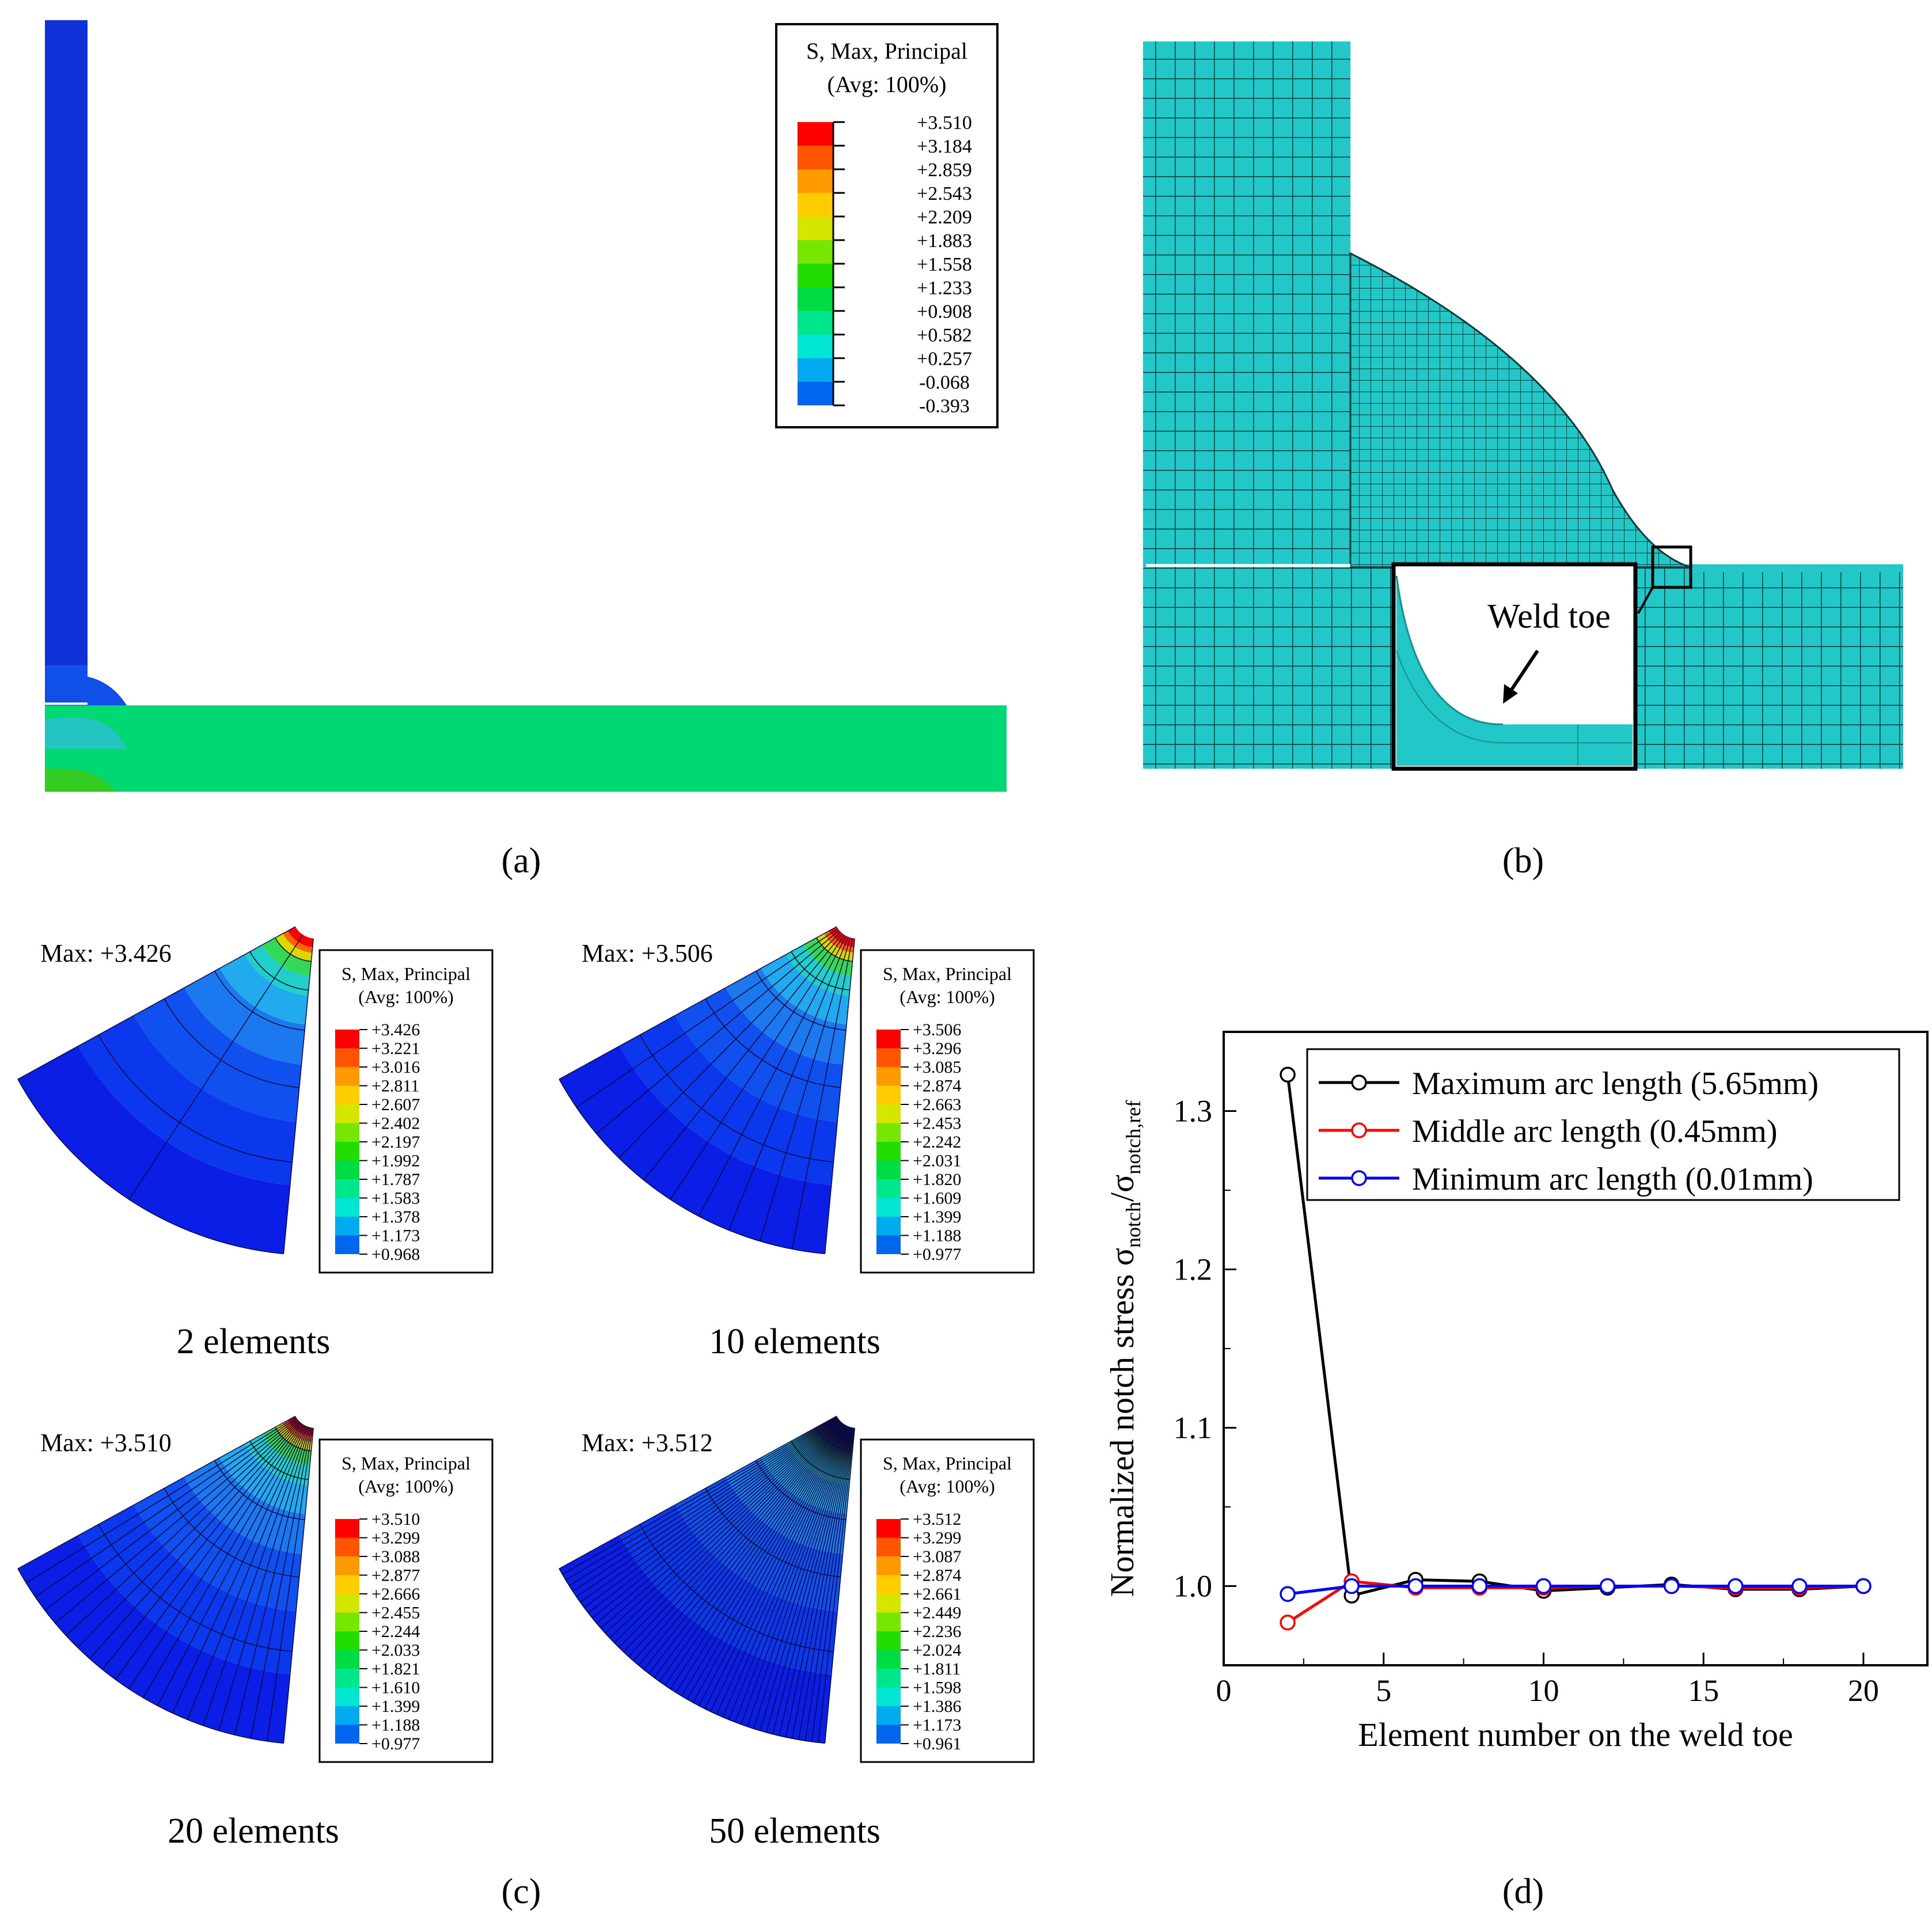 Image resolution: width=1932 pixels, height=1929 pixels. What do you see at coordinates (405, 973) in the screenshot?
I see `sub-legend-title1: S, Max, Principal` at bounding box center [405, 973].